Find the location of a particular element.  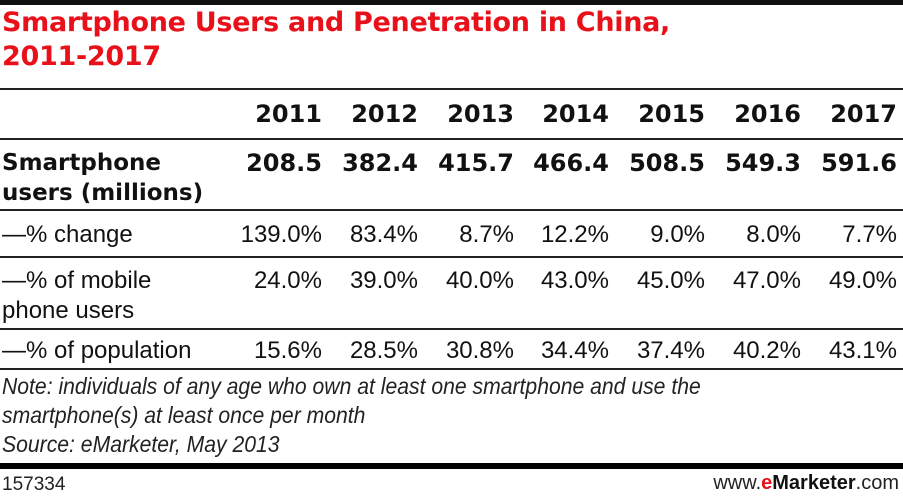

source-line: Source: eMarketer, May 2013 is located at coordinates (141, 444).